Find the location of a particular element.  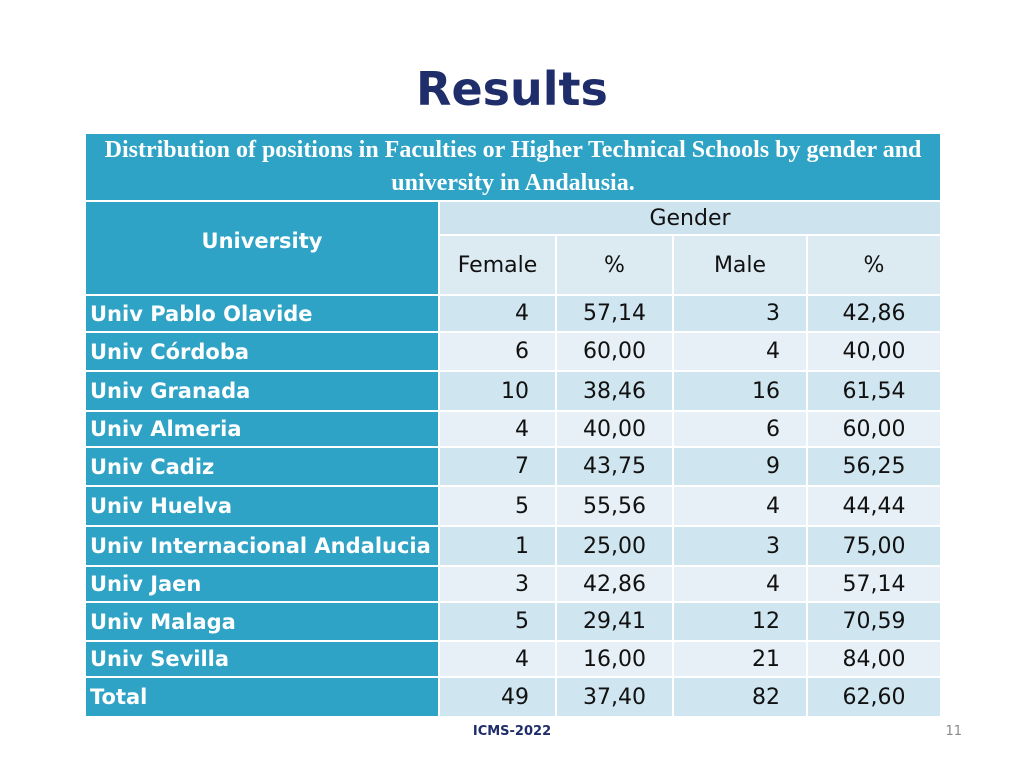

male-percent: 44,44 is located at coordinates (874, 506).